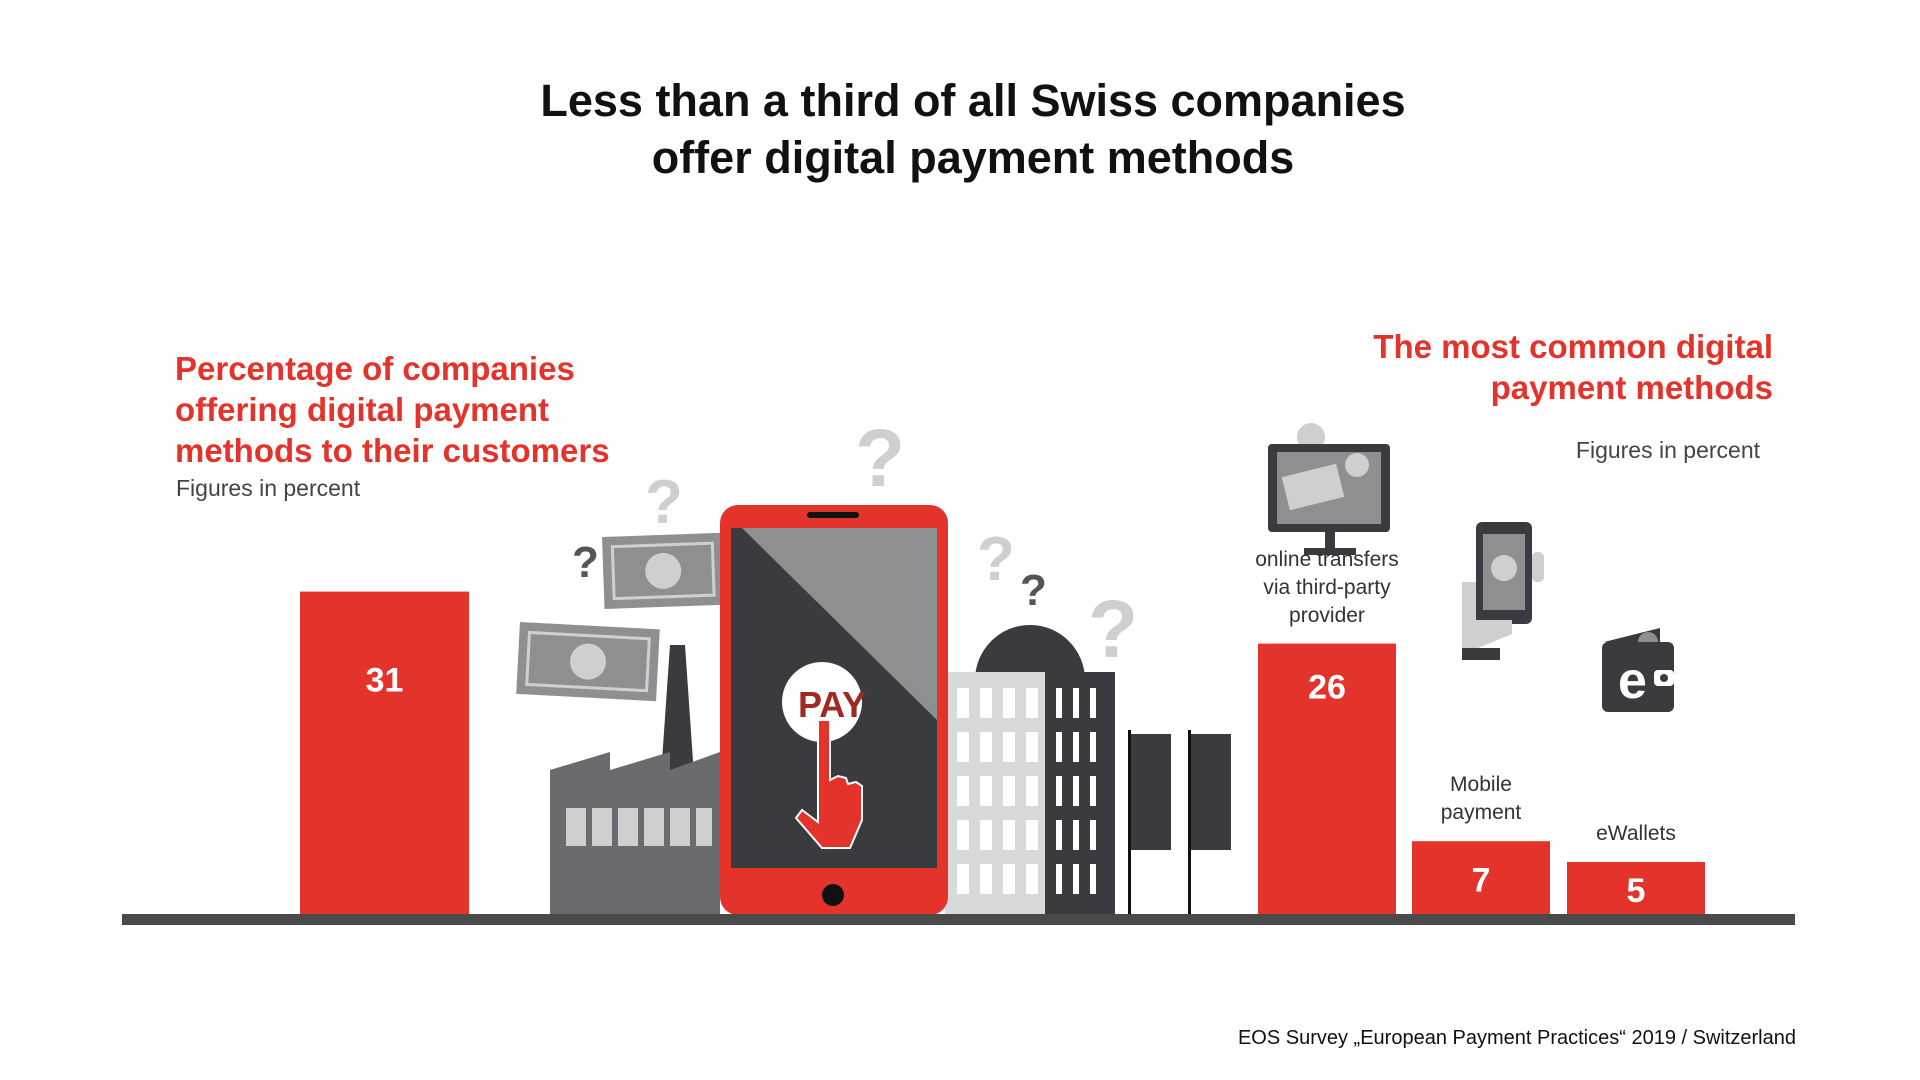 This screenshot has height=1080, width=1920. Describe the element at coordinates (392, 450) in the screenshot. I see `left-heading-line: methods to their customers` at that location.